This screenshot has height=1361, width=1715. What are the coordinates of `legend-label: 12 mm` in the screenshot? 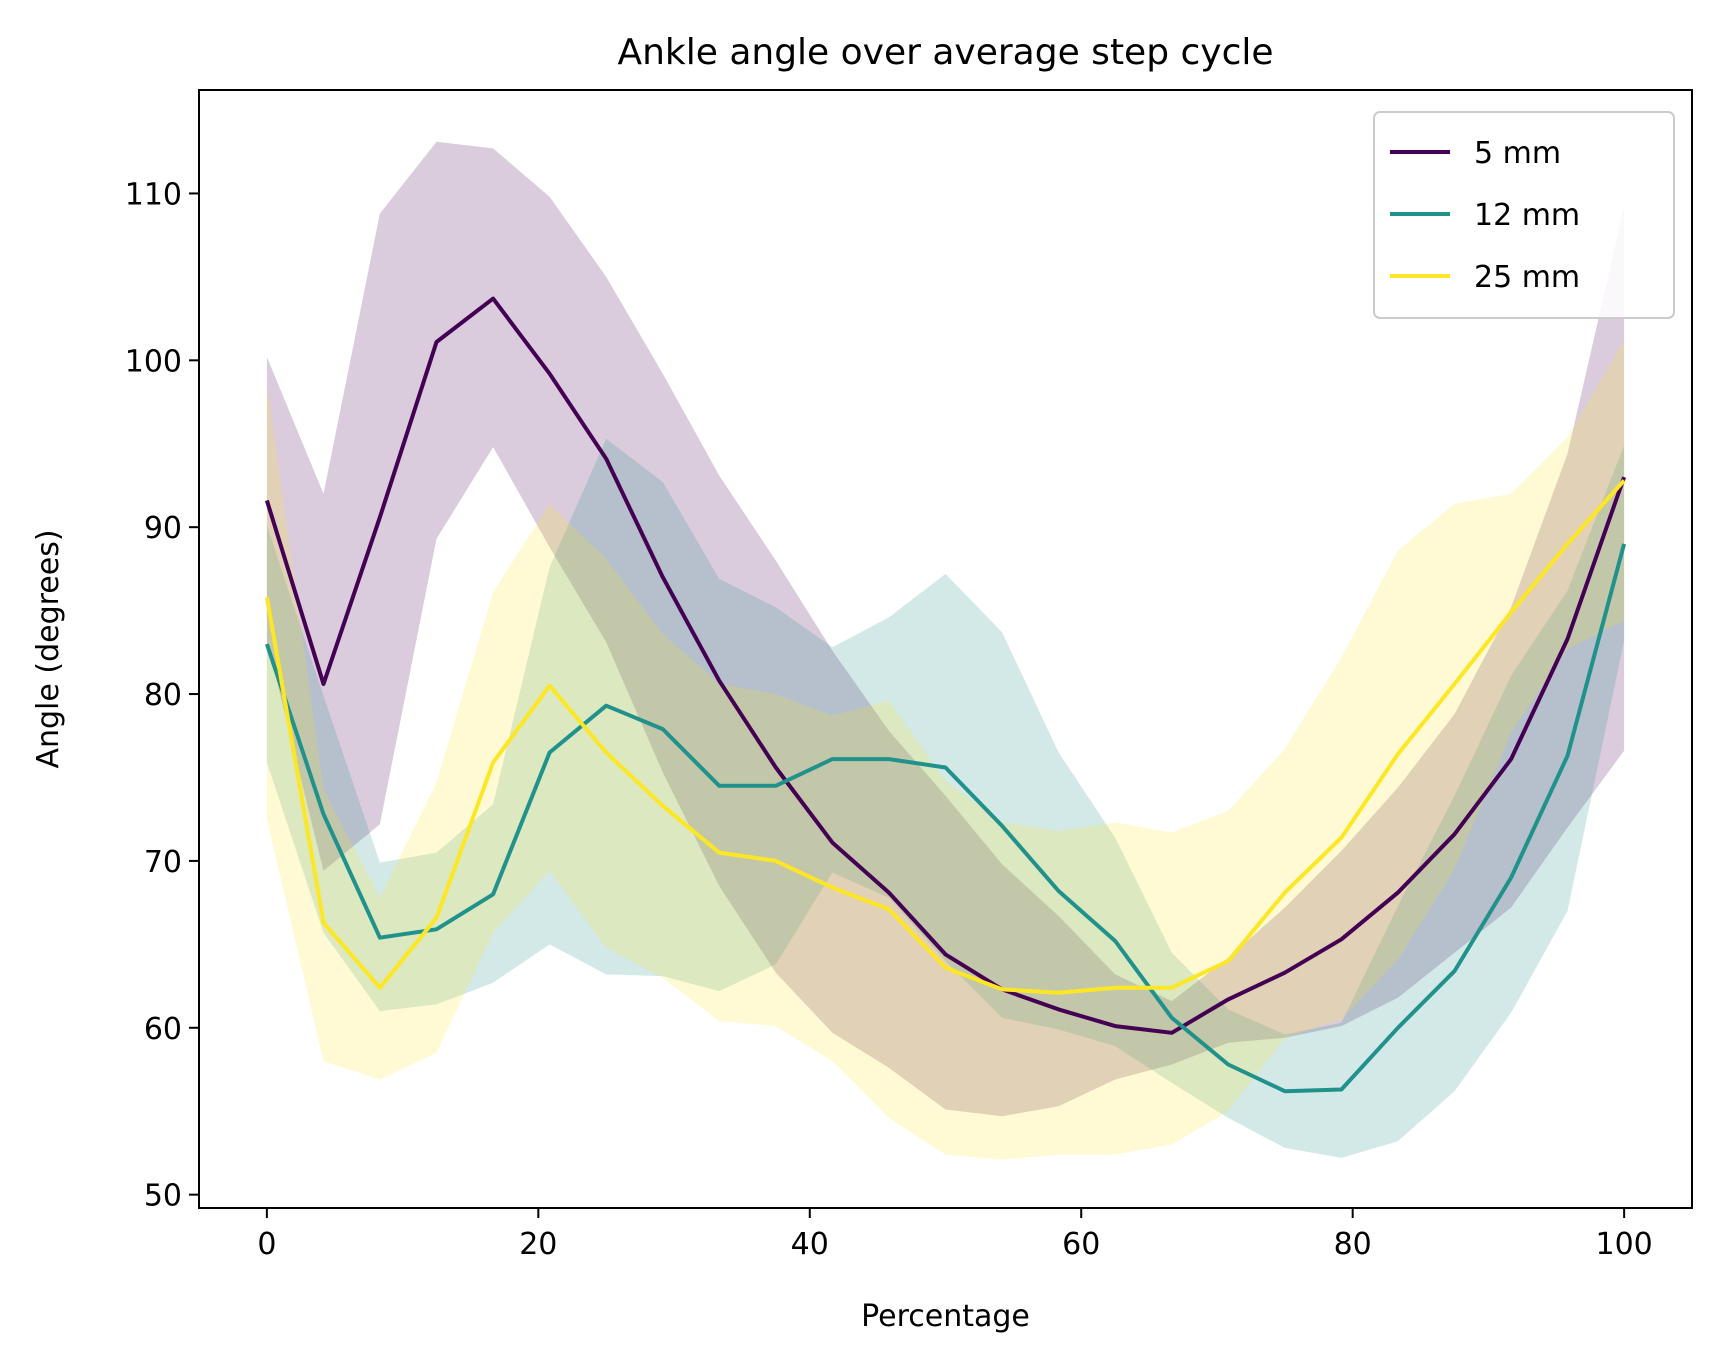 It's located at (1527, 215).